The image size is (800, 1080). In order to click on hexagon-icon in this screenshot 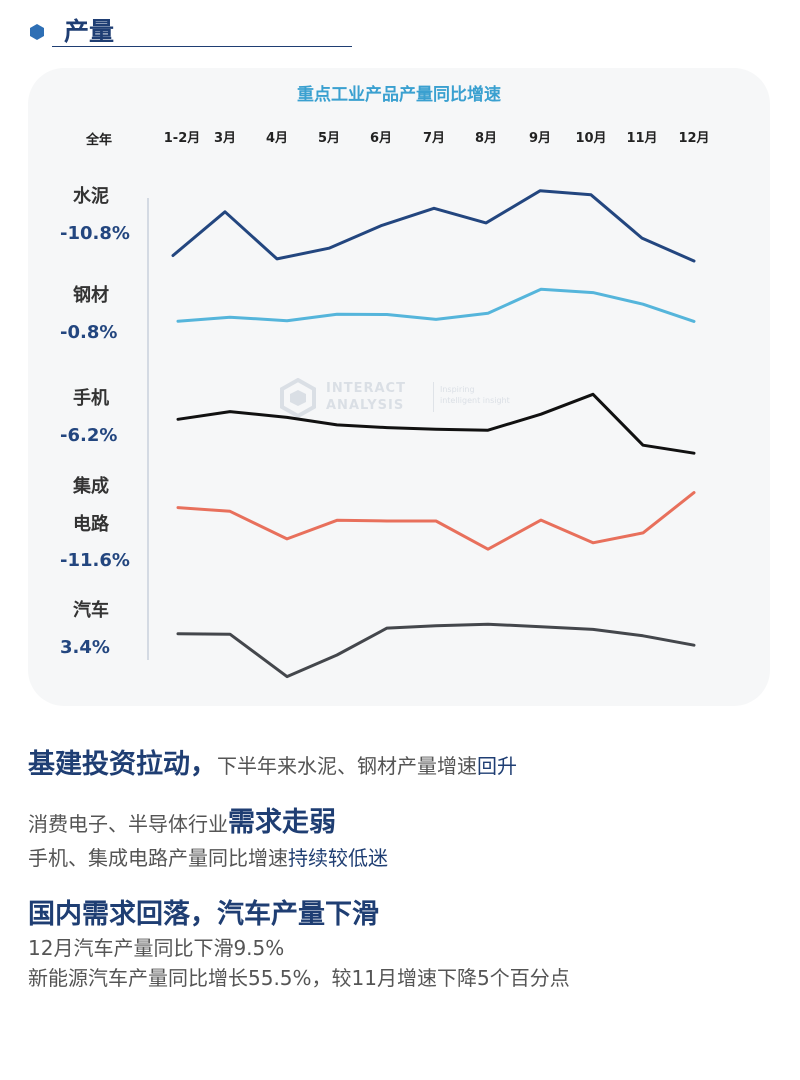, I will do `click(37, 32)`.